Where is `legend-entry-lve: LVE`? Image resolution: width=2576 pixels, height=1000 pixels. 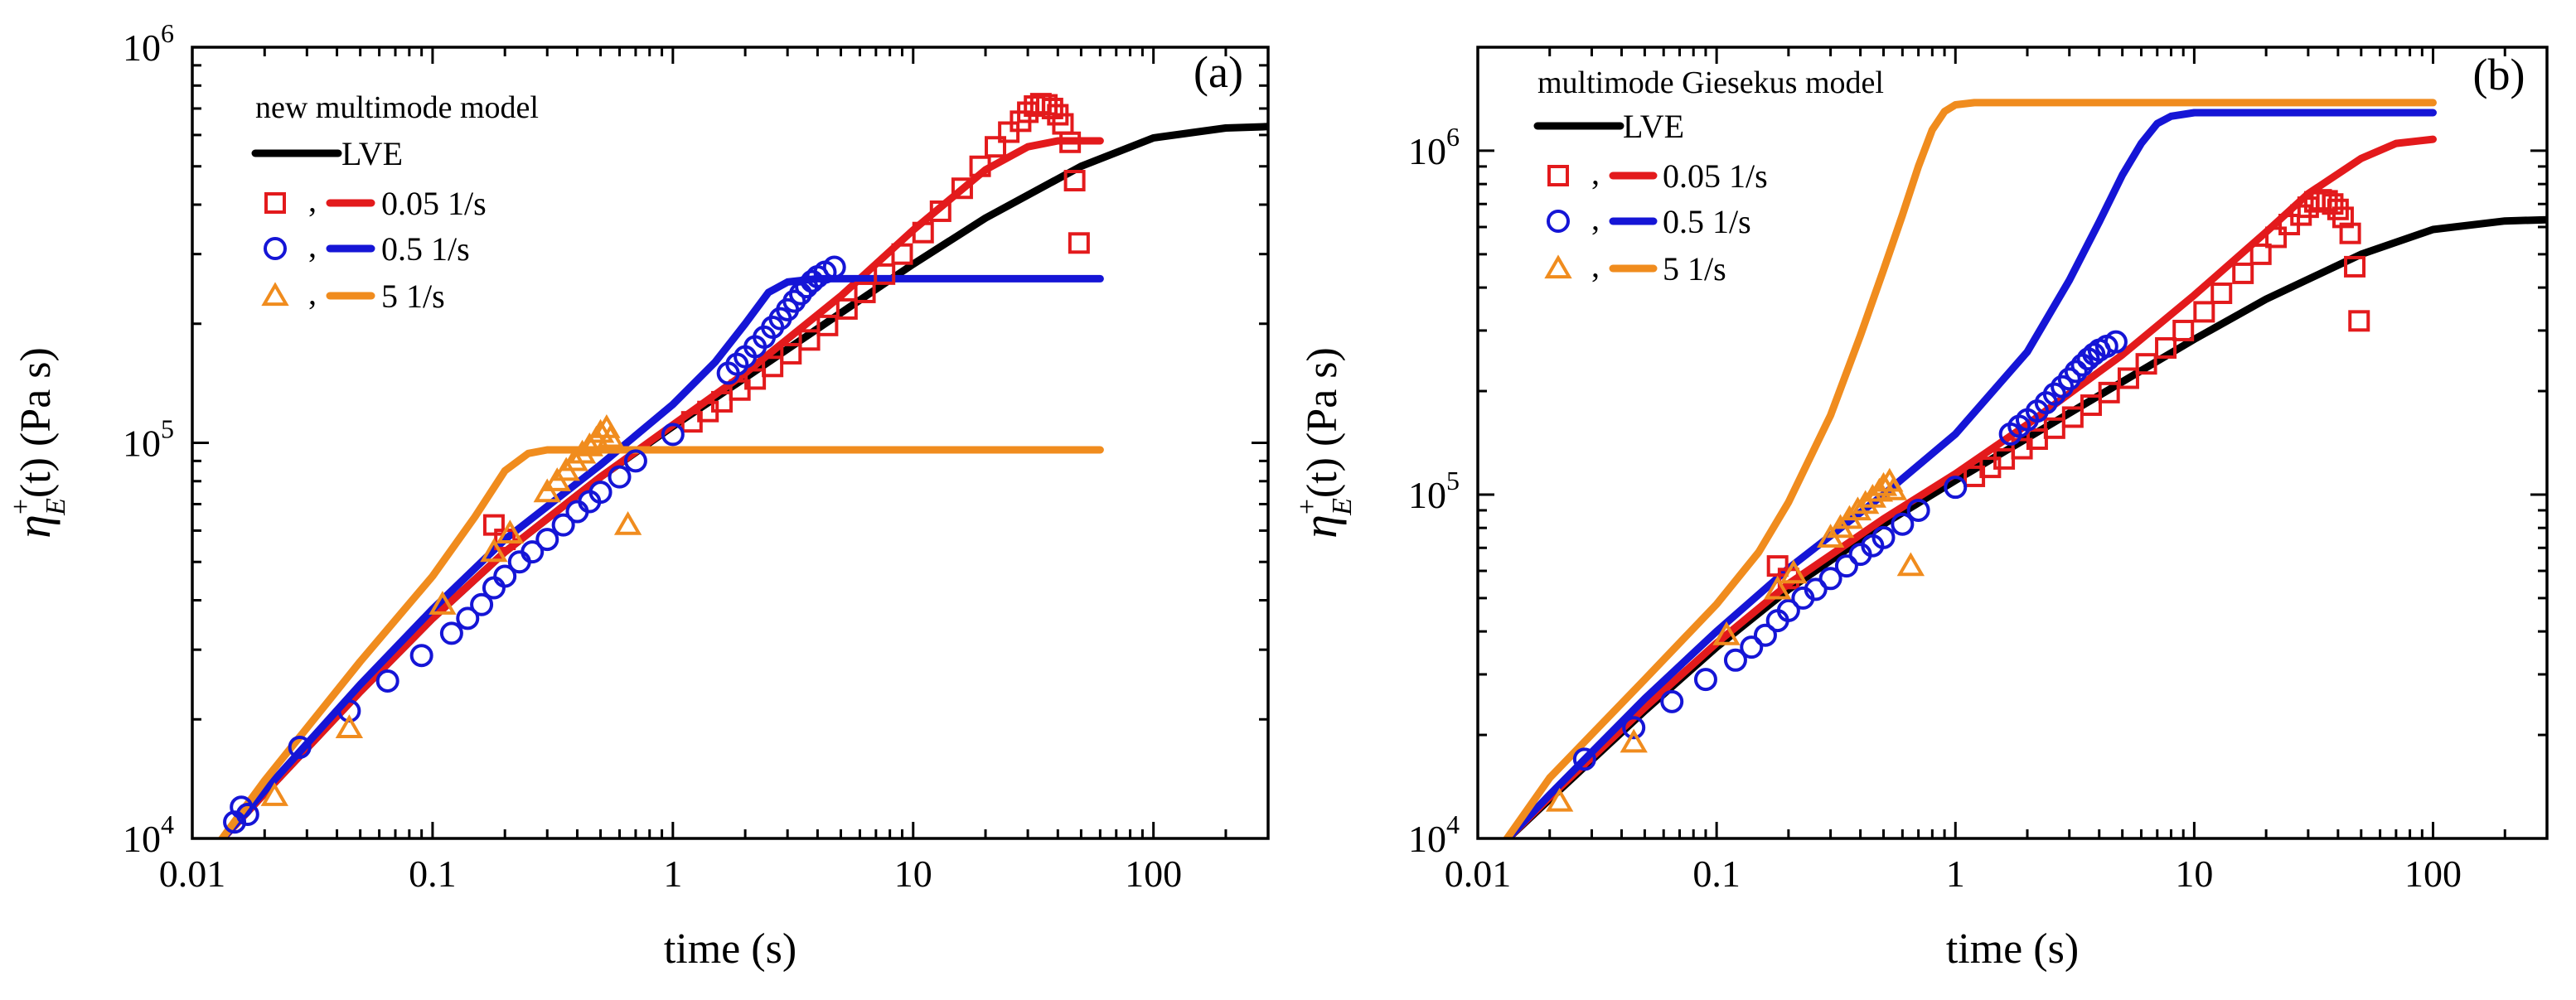 legend-entry-lve: LVE is located at coordinates (327, 154).